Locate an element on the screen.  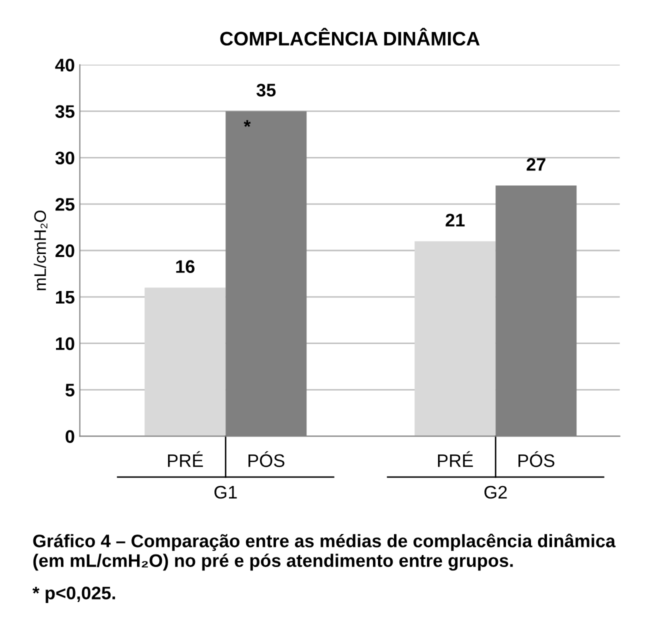
y-tick-label: 35 is located at coordinates (64, 111).